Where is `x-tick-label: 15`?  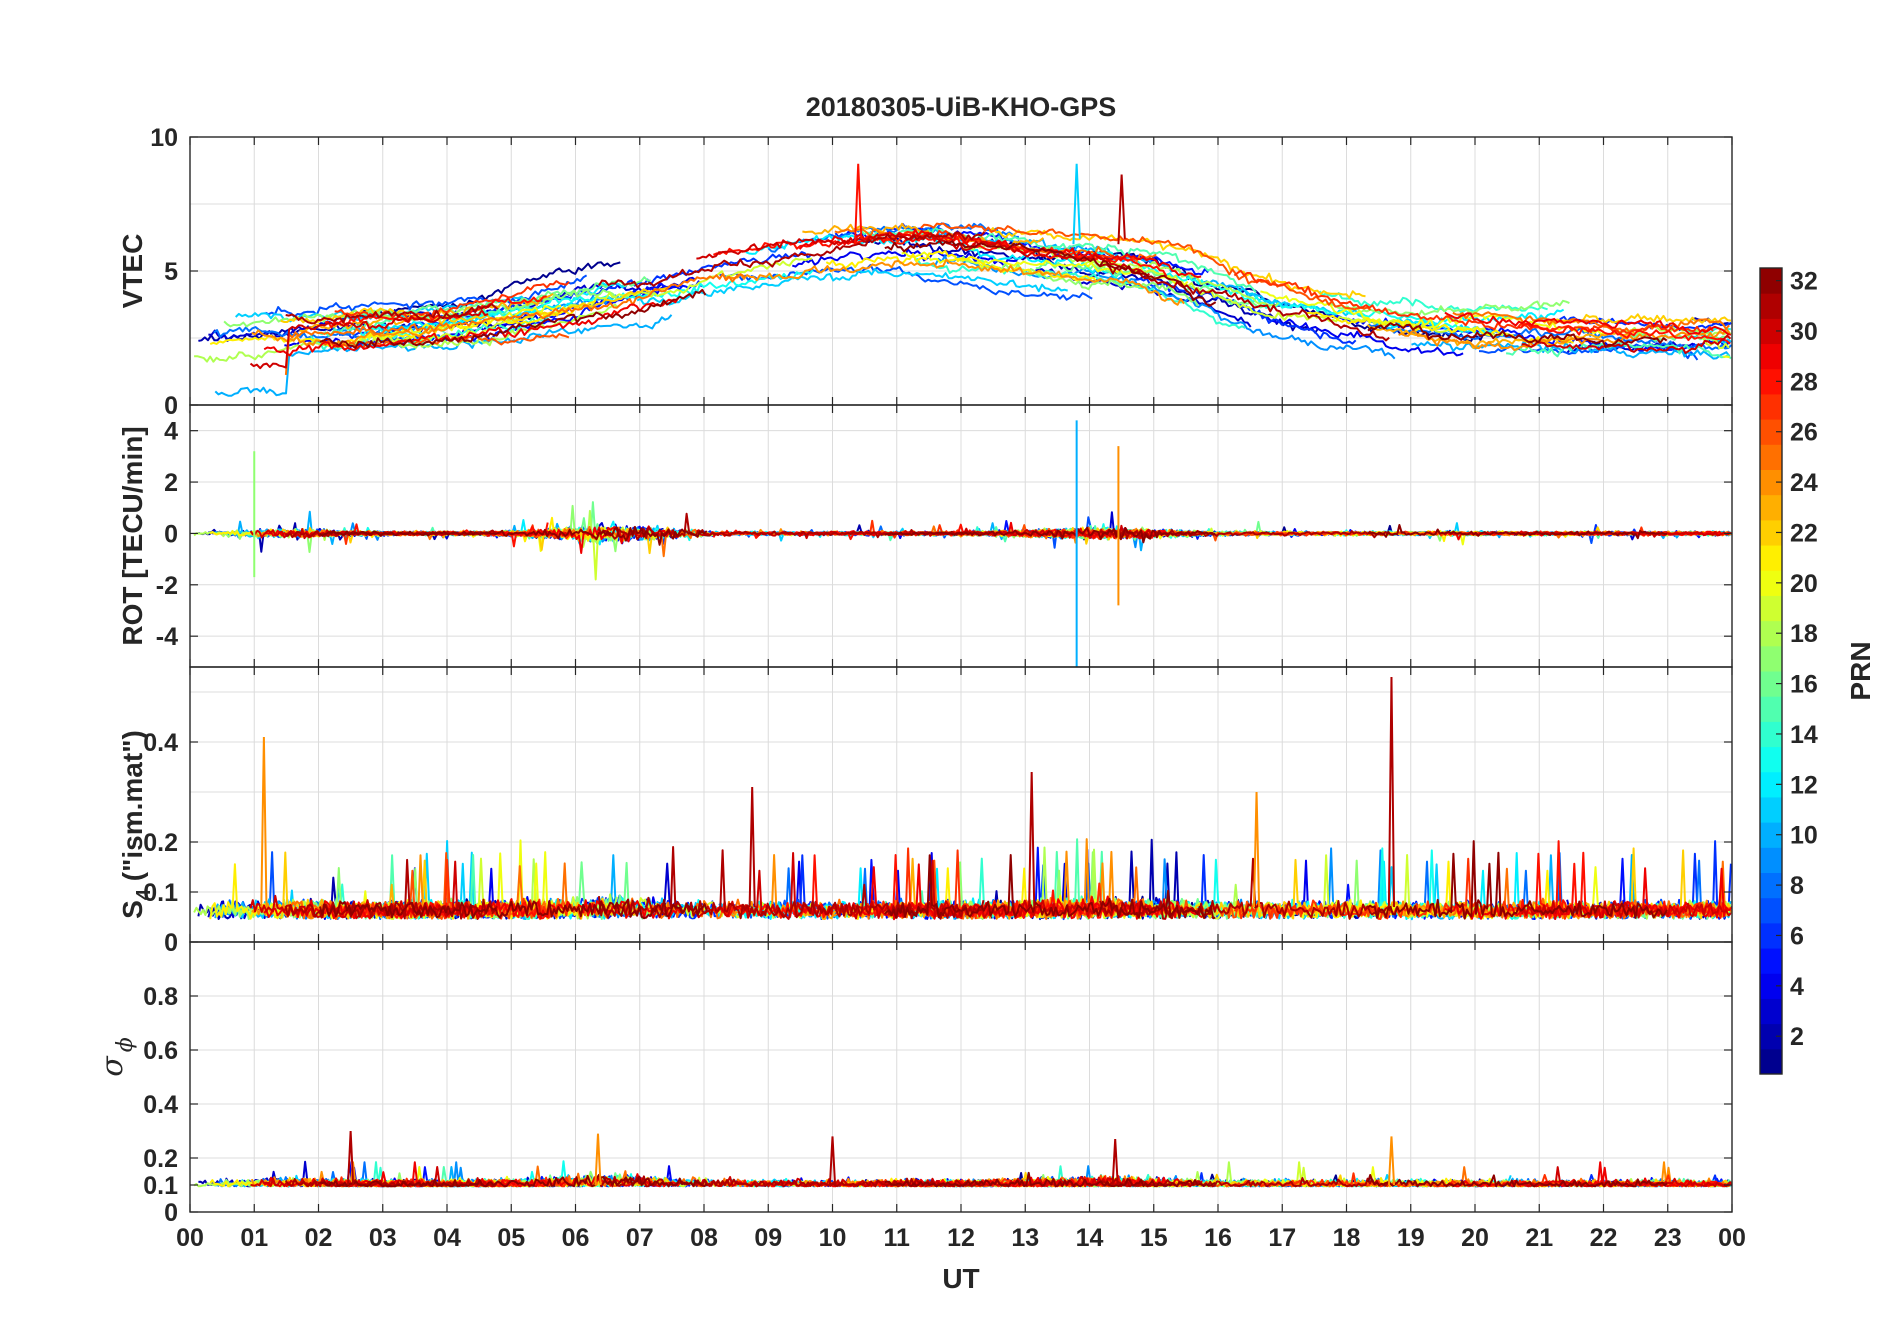 x-tick-label: 15 is located at coordinates (1154, 1238).